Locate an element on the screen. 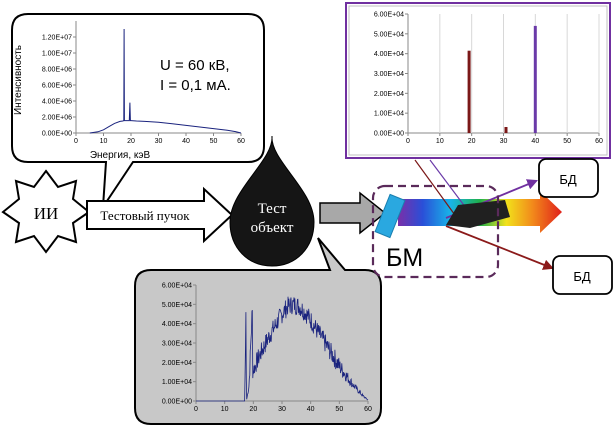 This screenshot has height=428, width=613. y-tick-label: 1.00E+07 is located at coordinates (57, 53).